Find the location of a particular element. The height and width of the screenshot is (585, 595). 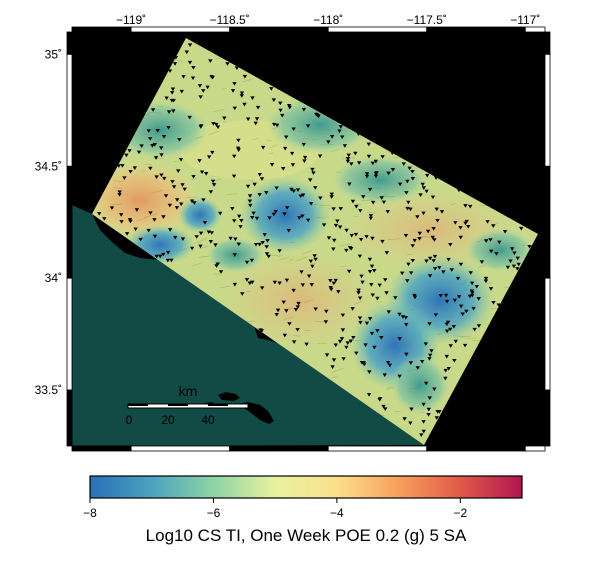

frame-bar-right is located at coordinates (547, 110).